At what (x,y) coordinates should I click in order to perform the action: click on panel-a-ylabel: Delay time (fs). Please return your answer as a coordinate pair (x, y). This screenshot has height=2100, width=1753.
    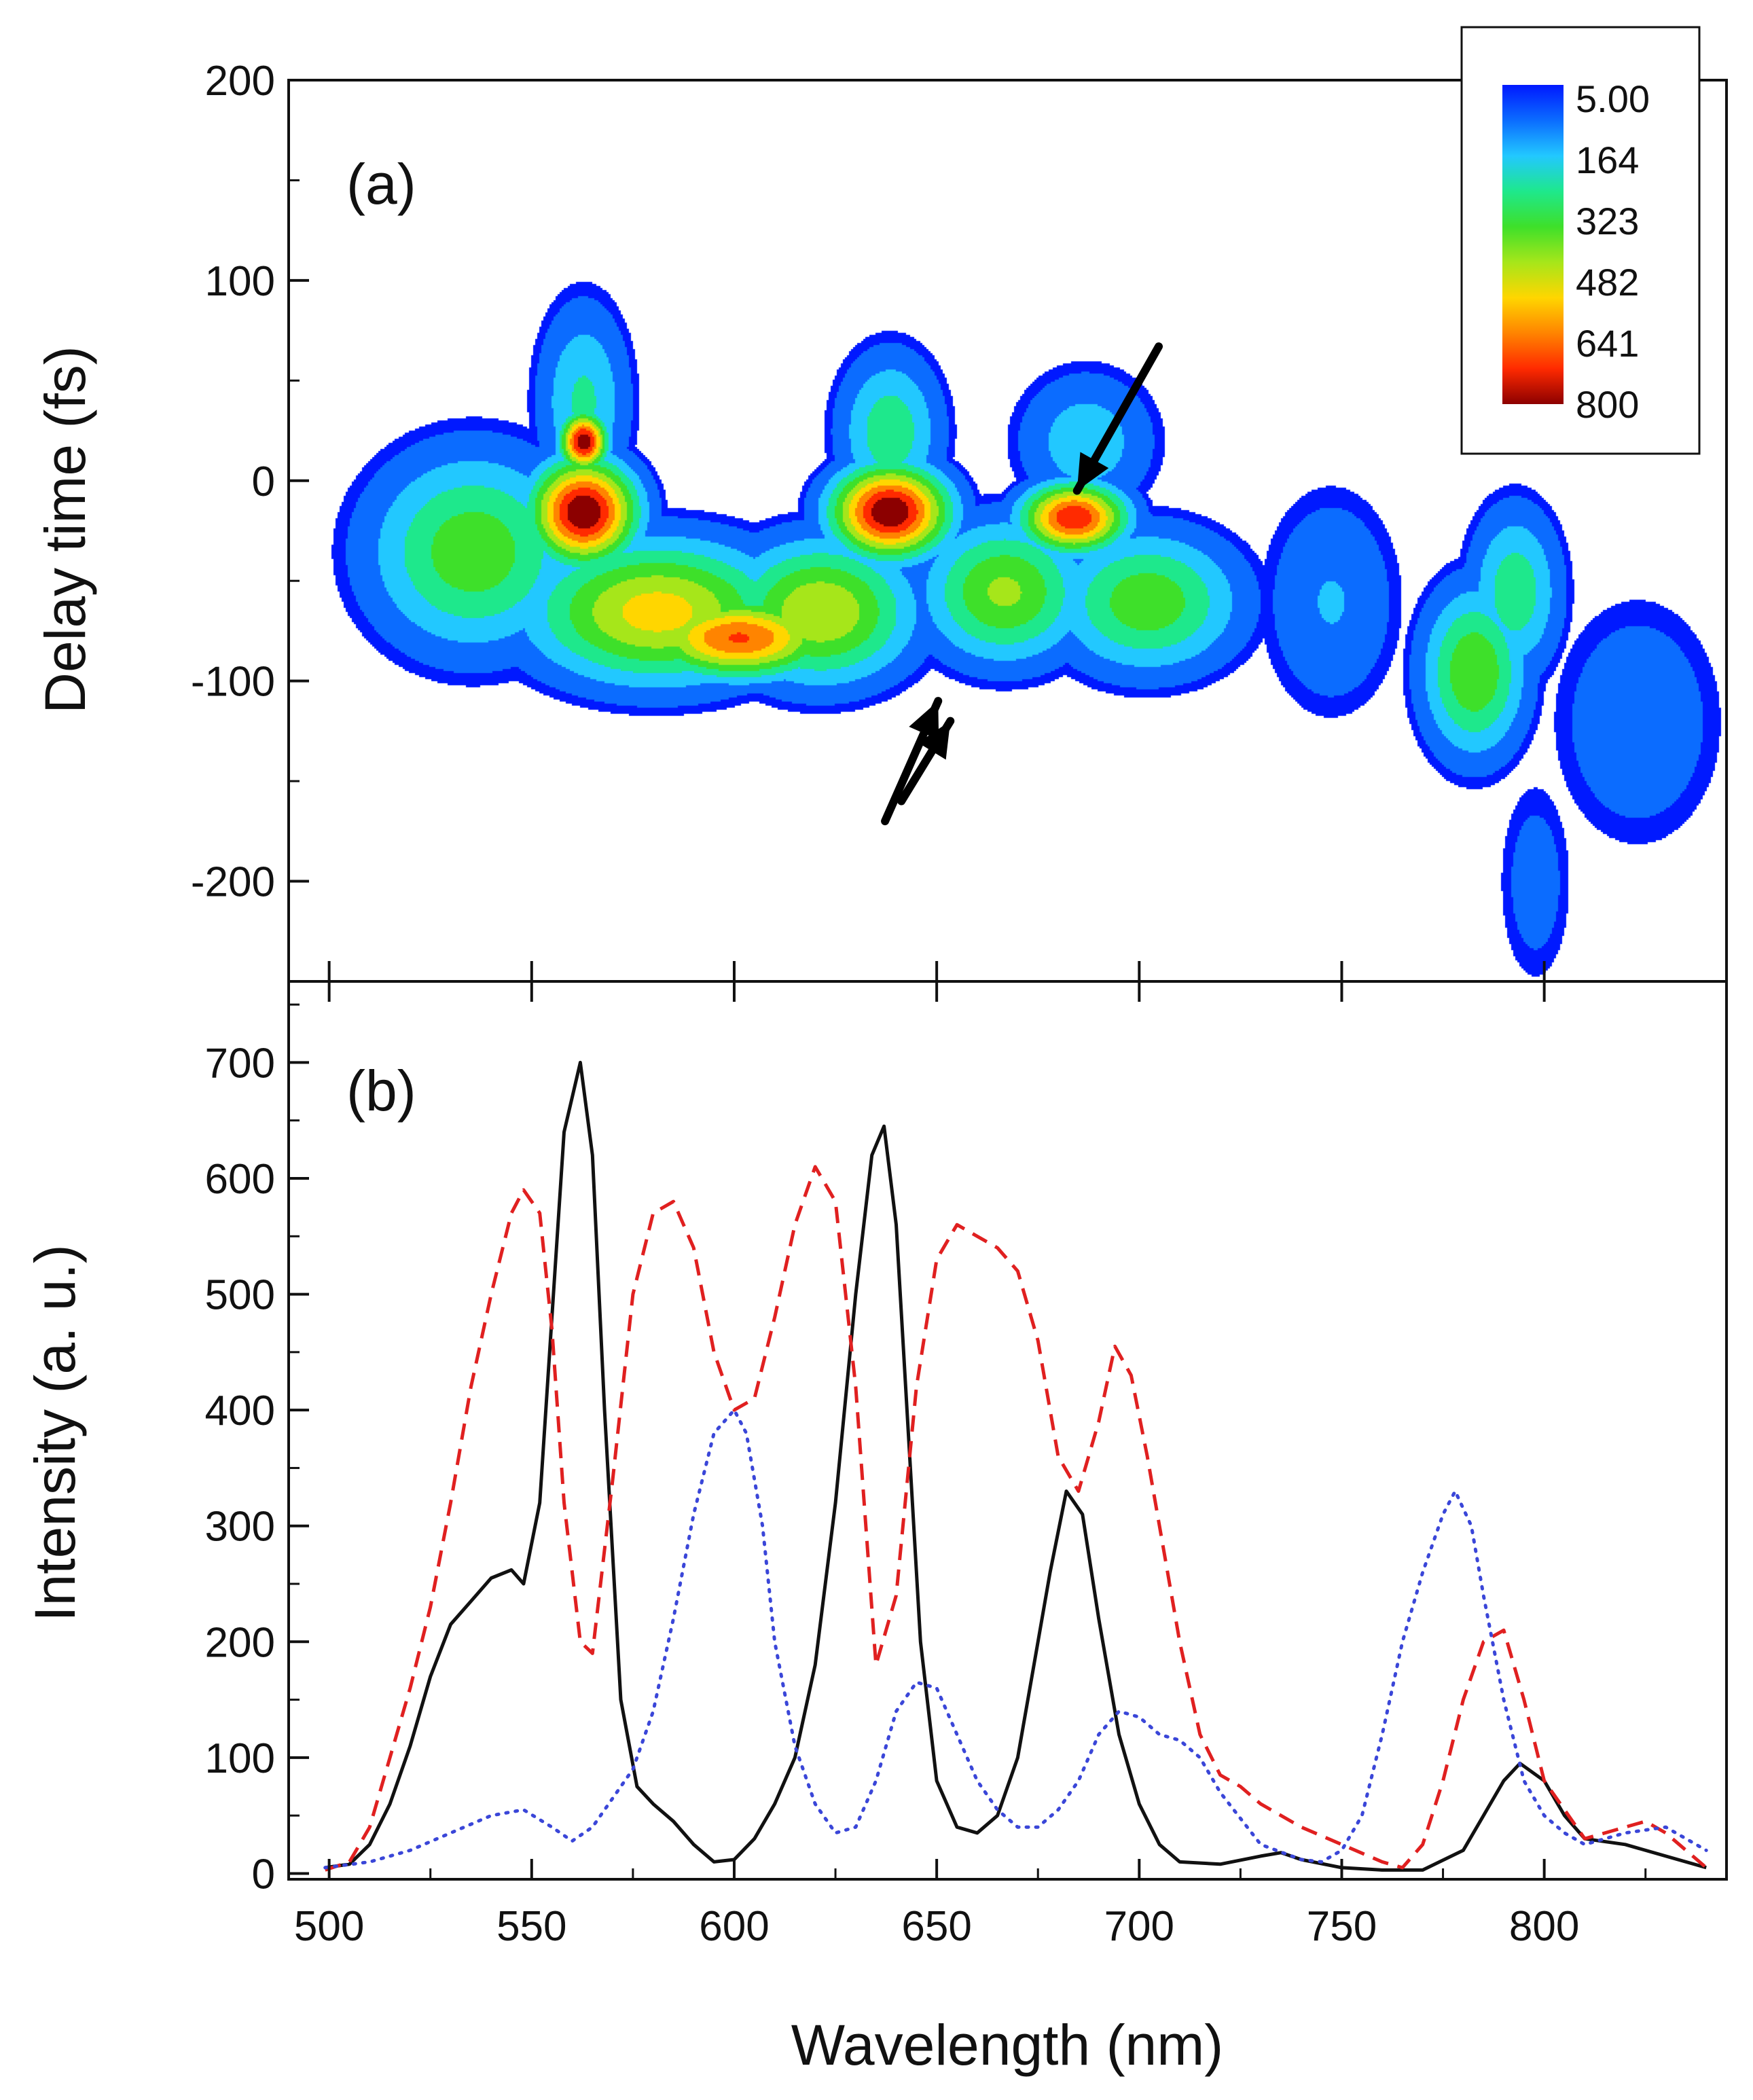
    Looking at the image, I should click on (65, 529).